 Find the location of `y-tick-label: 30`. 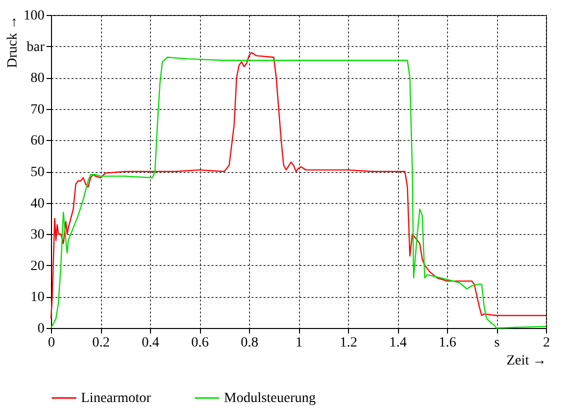

y-tick-label: 30 is located at coordinates (37, 235).